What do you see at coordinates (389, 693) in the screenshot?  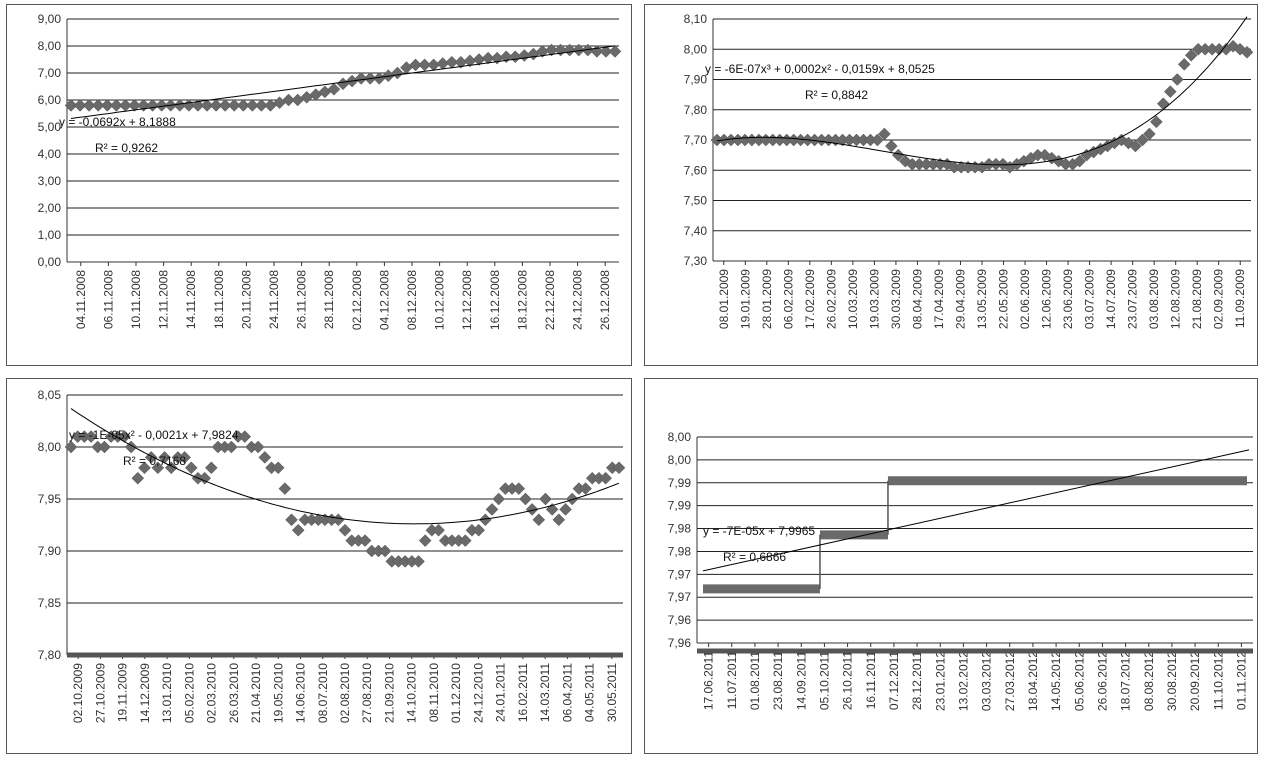 I see `chart3-x-tick-label: 21.09.2010` at bounding box center [389, 693].